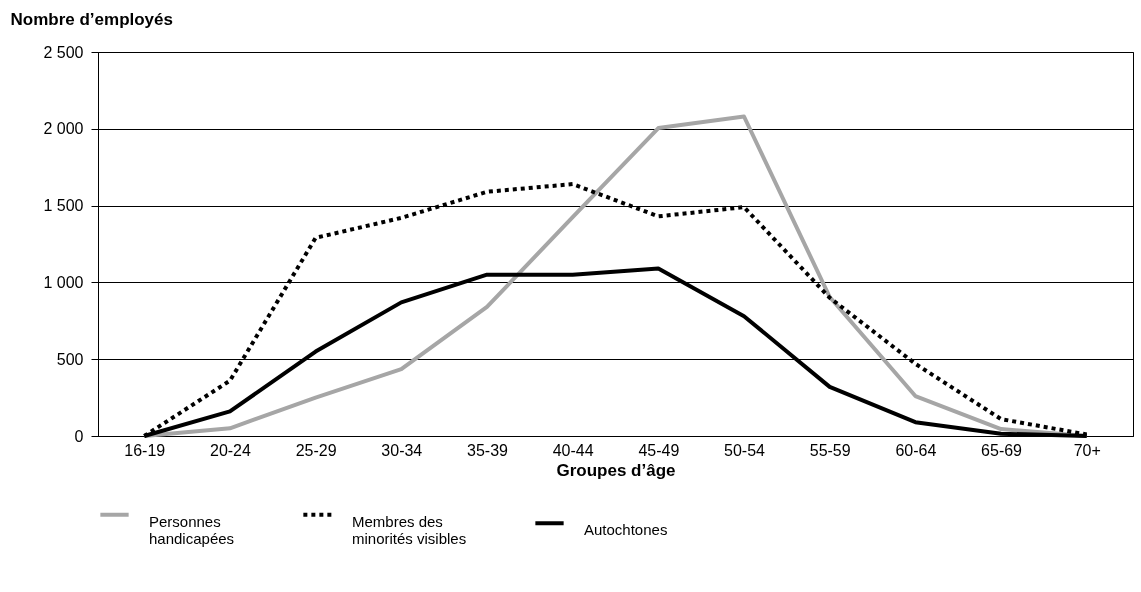  I want to click on x-axis-title: Groupes d’âge, so click(616, 470).